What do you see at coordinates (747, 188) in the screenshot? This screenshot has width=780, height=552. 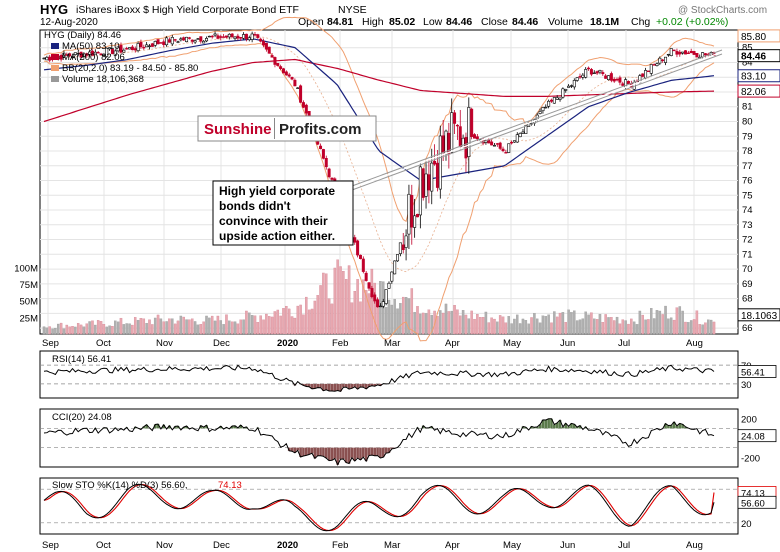 I see `price-axis: 8584838281807978777675747372717069686766` at bounding box center [747, 188].